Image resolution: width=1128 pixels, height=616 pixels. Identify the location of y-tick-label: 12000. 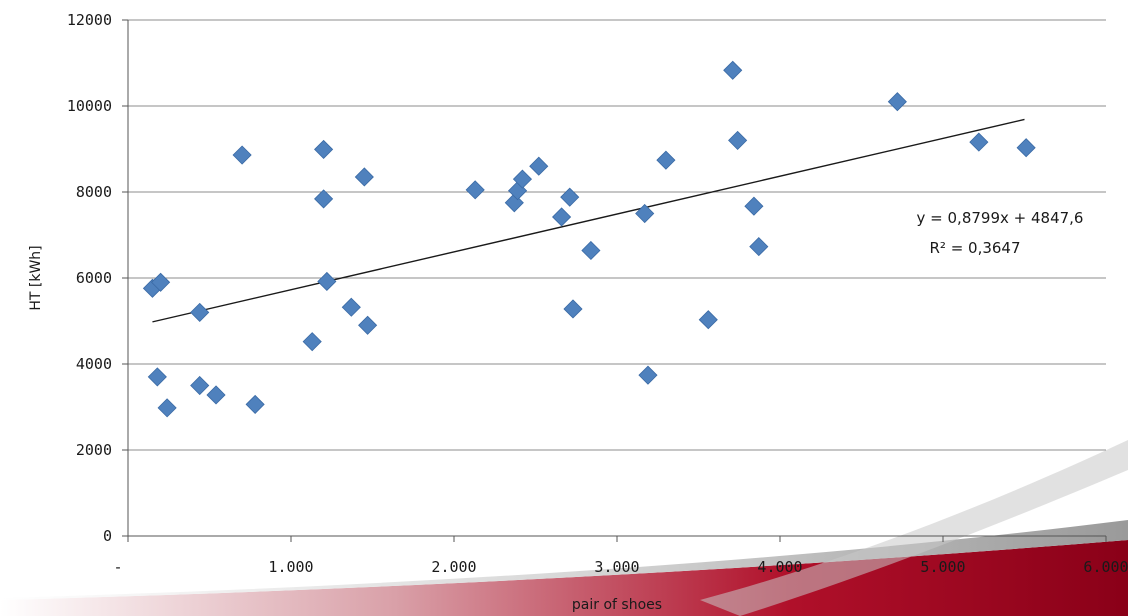
(89, 20).